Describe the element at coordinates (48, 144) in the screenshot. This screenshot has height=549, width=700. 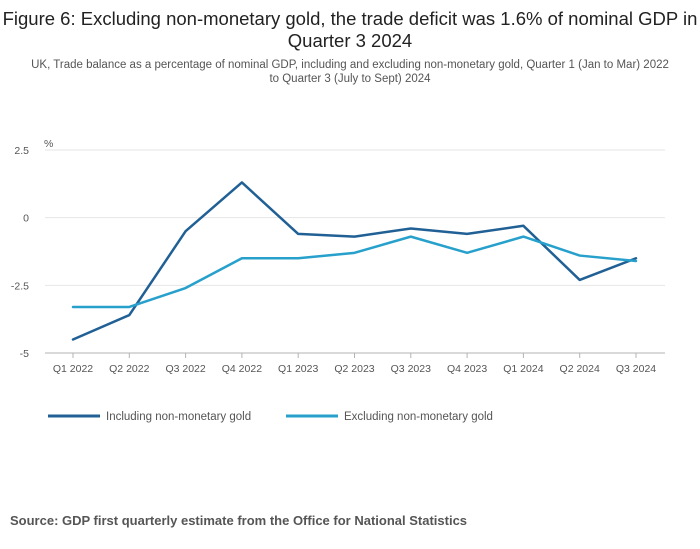
I see `y-unit-label: %` at that location.